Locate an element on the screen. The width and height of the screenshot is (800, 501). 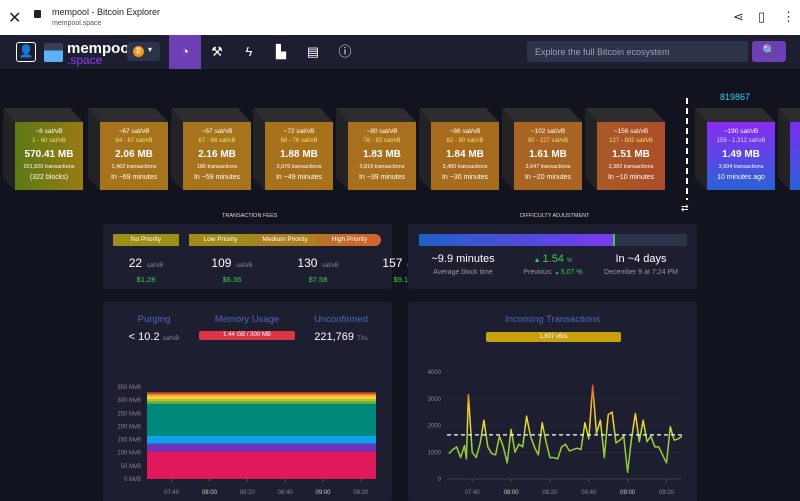
block-time: In ~20 minutes is located at coordinates (548, 177).